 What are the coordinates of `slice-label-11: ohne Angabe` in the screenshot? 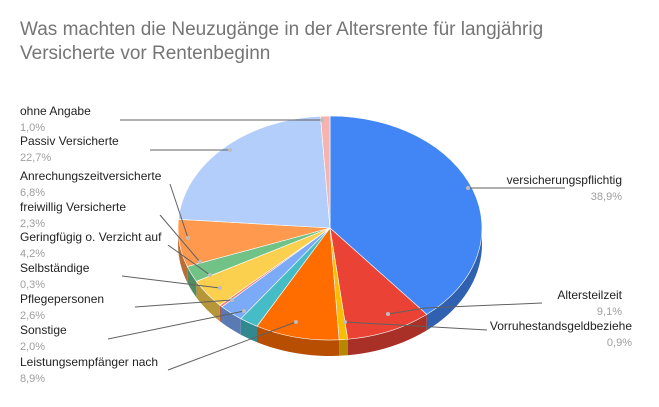 It's located at (55, 111).